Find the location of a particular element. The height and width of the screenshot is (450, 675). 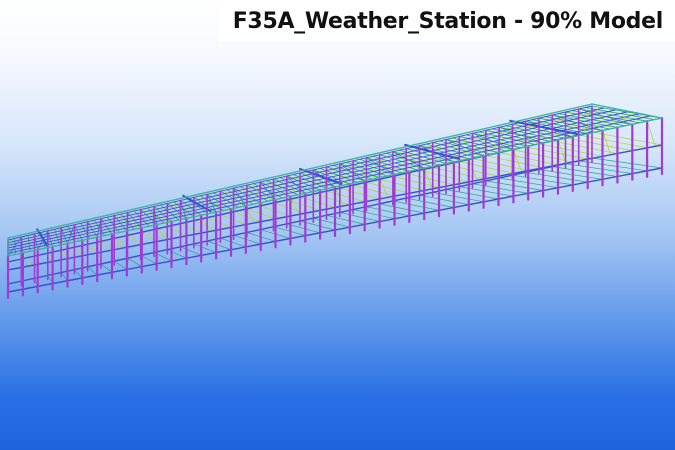

column-brace is located at coordinates (116, 241).